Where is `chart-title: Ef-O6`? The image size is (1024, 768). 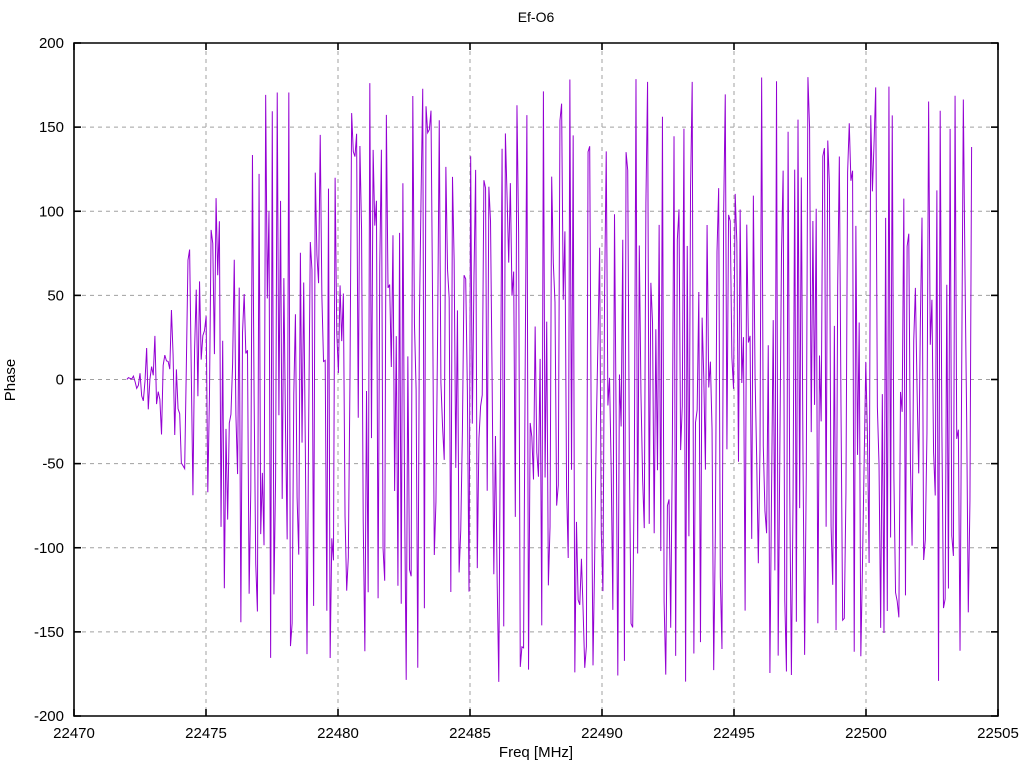 chart-title: Ef-O6 is located at coordinates (536, 17).